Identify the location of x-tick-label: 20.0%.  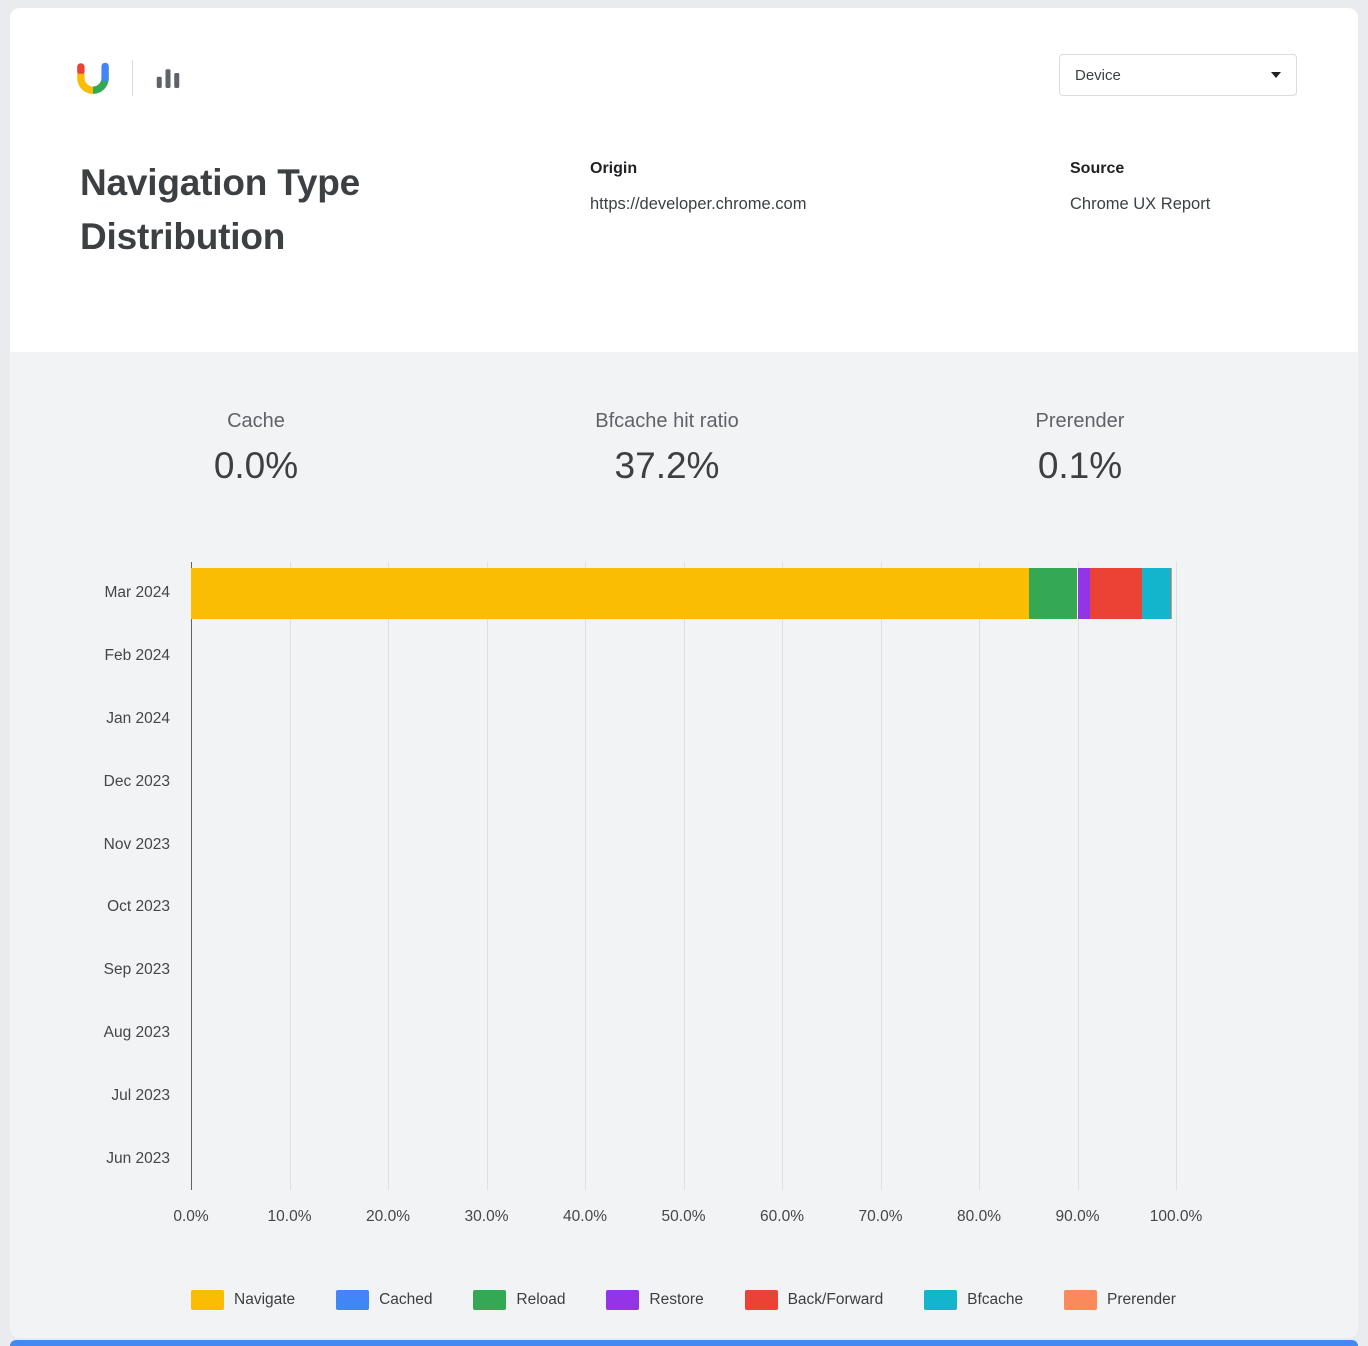
(388, 1216).